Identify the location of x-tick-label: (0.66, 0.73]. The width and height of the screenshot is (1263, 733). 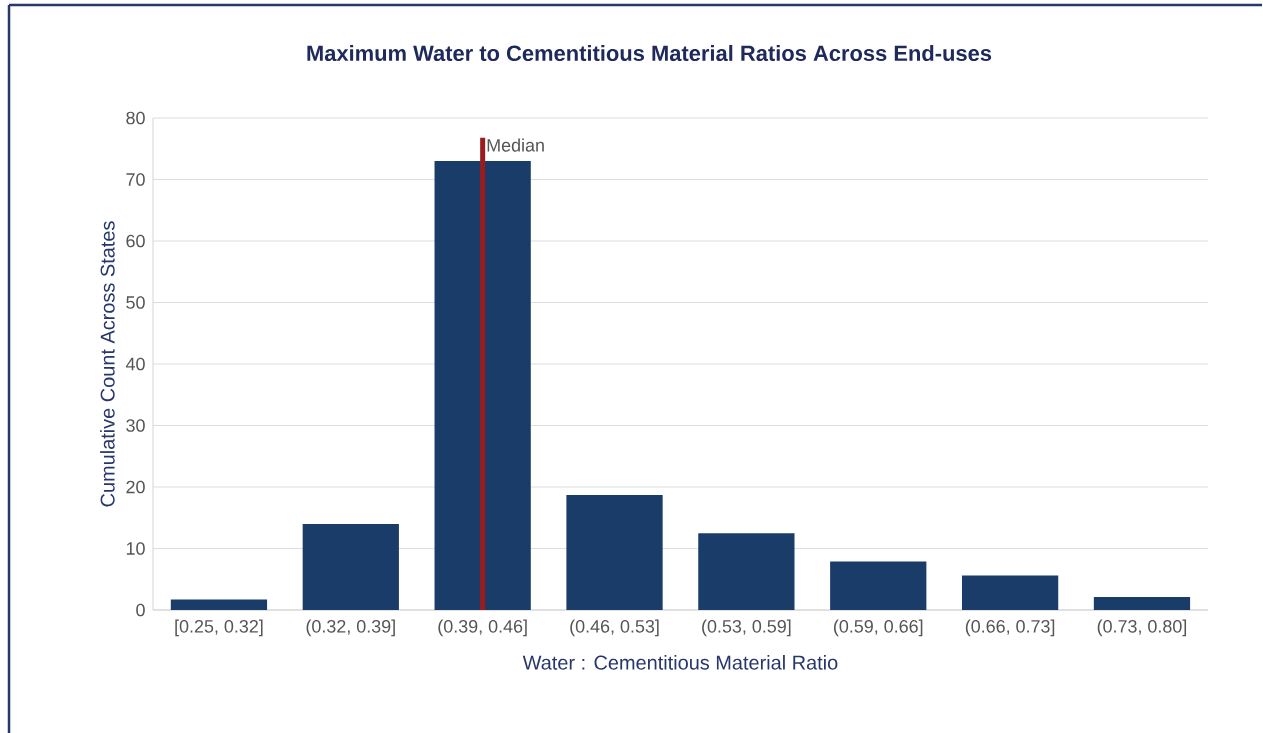
(1010, 628).